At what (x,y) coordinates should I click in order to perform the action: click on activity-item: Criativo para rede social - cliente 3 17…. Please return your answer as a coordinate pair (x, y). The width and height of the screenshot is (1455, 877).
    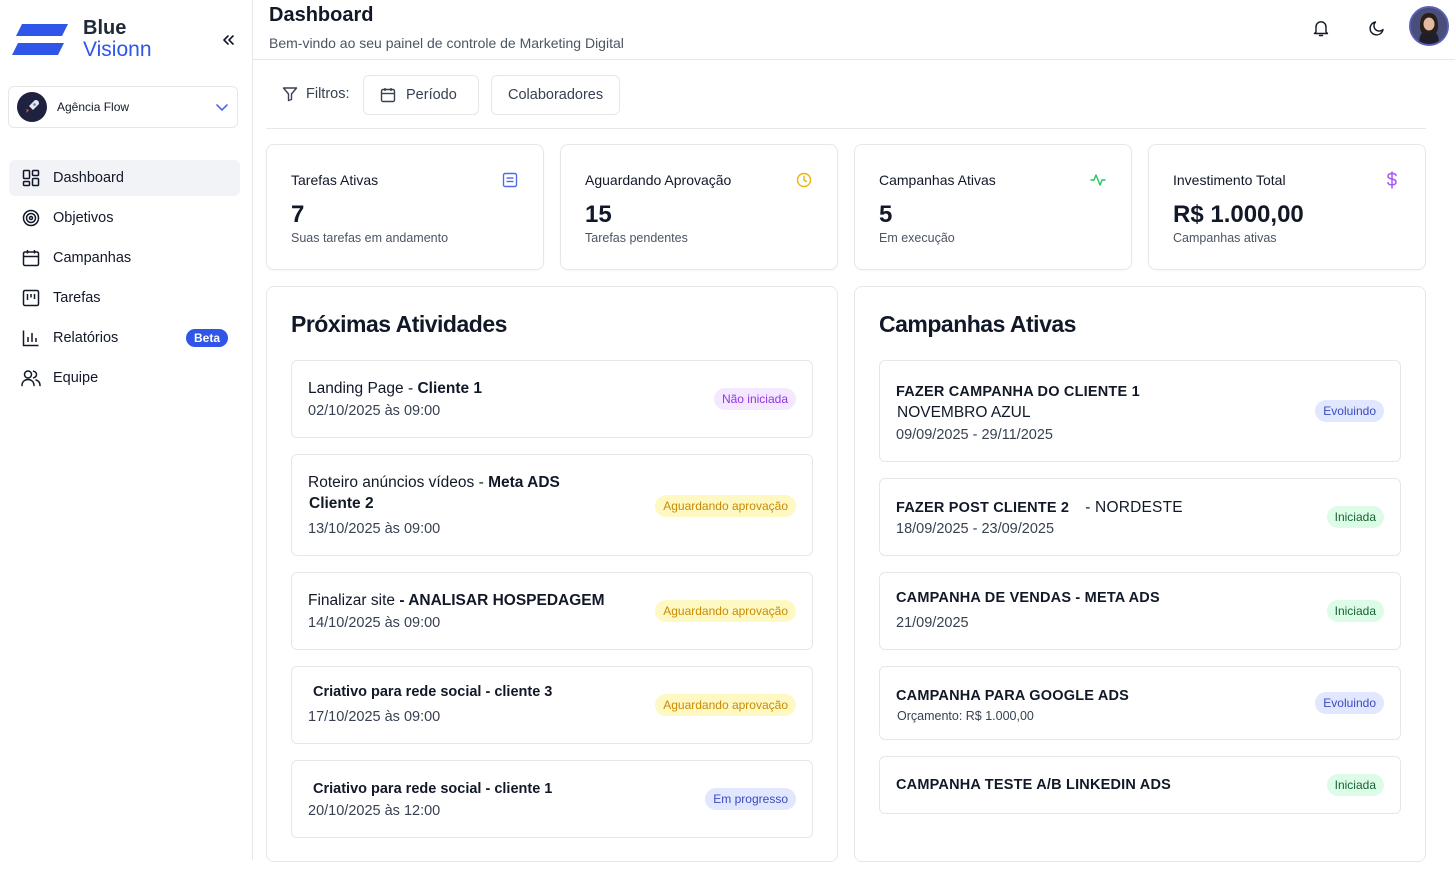
    Looking at the image, I should click on (552, 705).